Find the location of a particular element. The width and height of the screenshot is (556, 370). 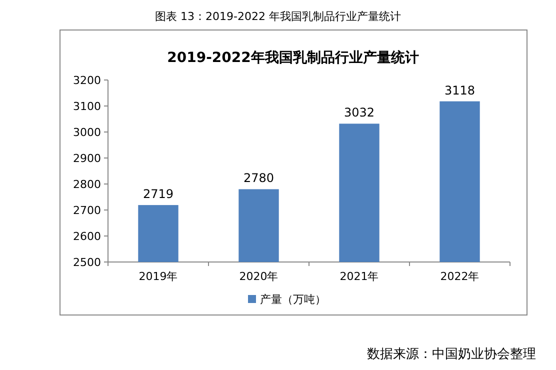

y-tick-label: 2800 is located at coordinates (87, 184).